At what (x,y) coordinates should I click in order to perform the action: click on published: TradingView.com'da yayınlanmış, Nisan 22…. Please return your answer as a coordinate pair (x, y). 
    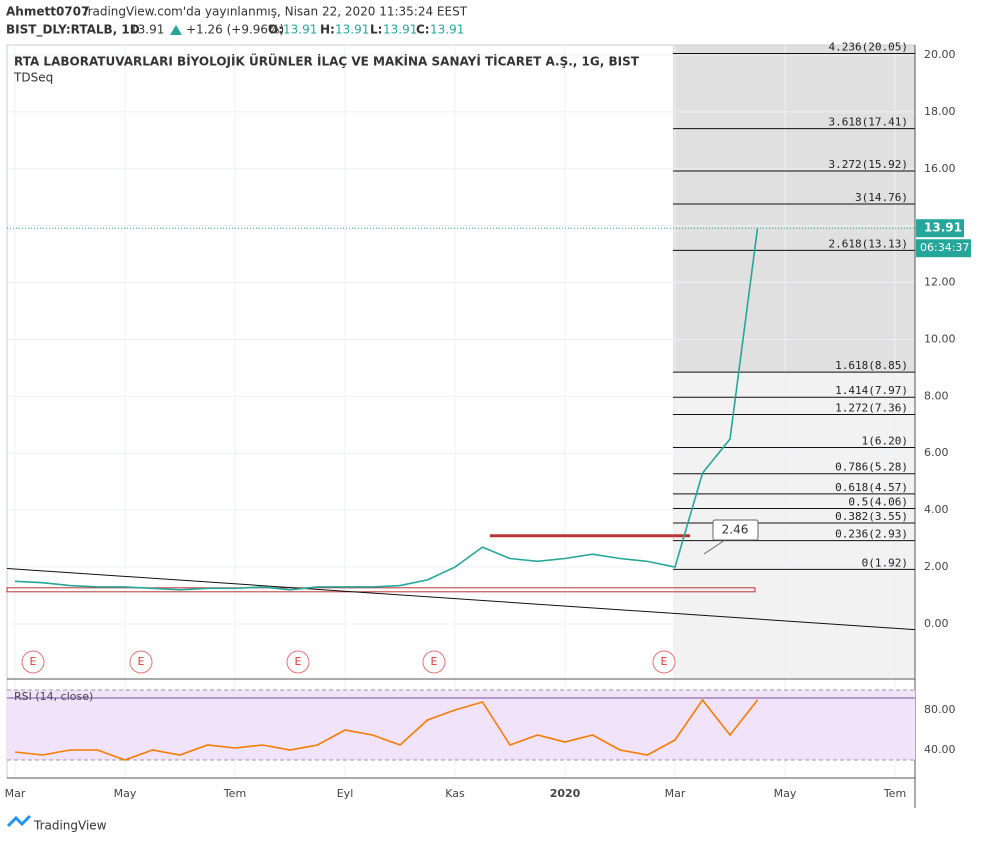
    Looking at the image, I should click on (274, 12).